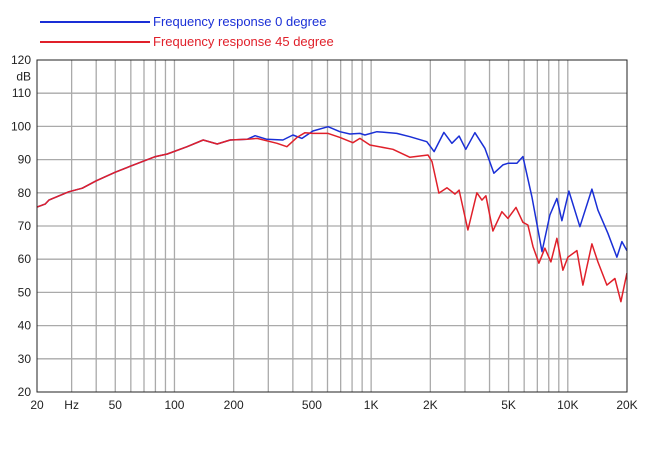 The width and height of the screenshot is (650, 460). I want to click on y-tick-label: 20, so click(25, 392).